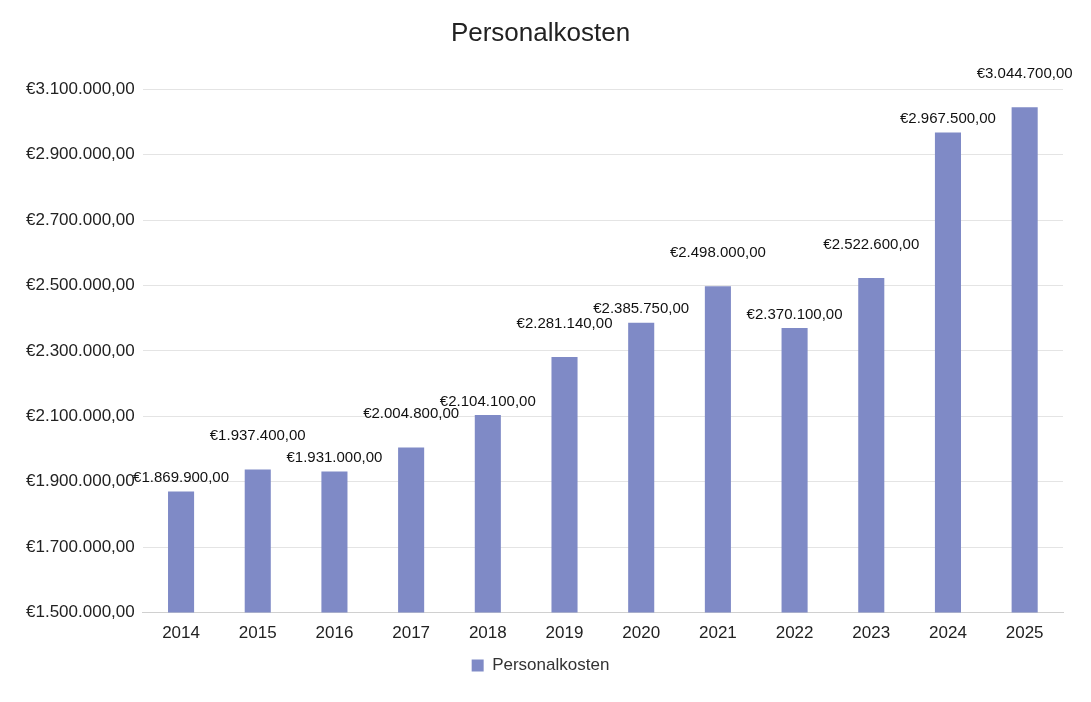 This screenshot has width=1091, height=702. I want to click on x-tick-label: 2020, so click(641, 633).